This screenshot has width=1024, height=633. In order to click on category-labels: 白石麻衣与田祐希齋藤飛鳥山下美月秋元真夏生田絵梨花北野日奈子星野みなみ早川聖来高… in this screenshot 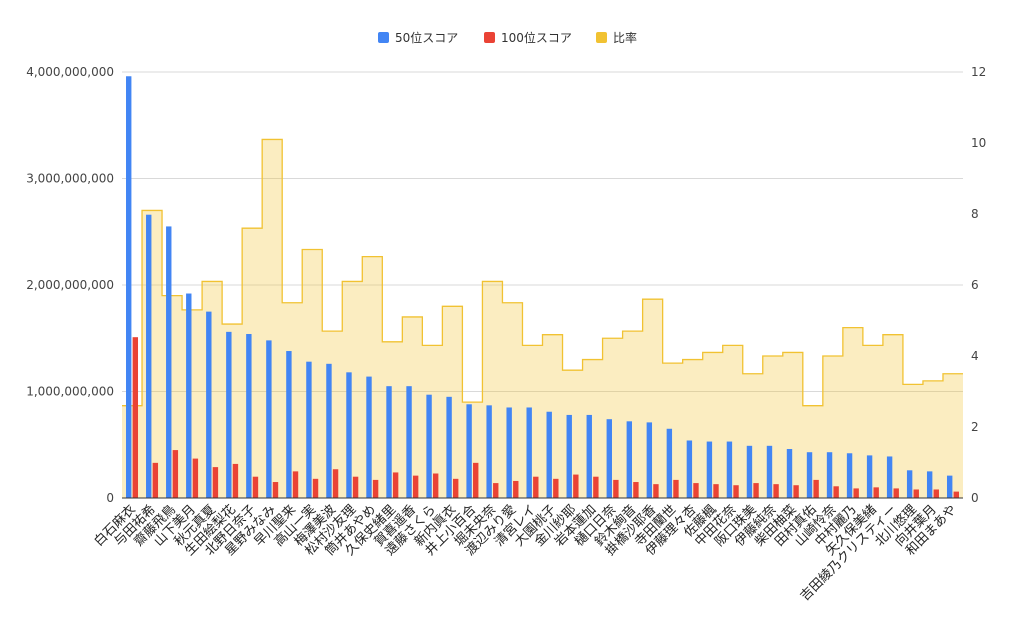, I will do `click(525, 553)`.